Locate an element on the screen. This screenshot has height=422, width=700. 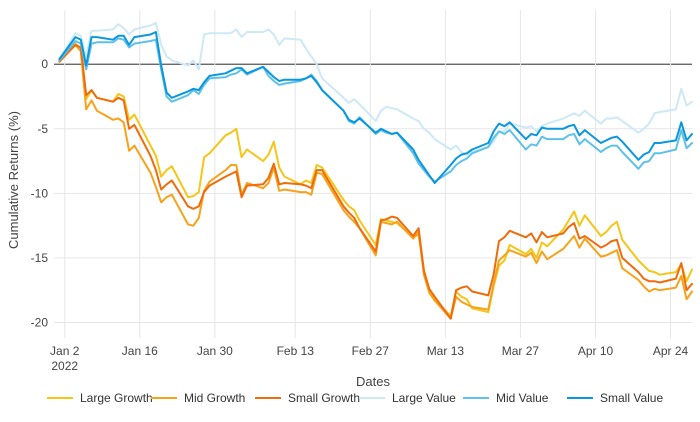
y-axis-ticks: 0 -5 -10 -15 -20 is located at coordinates (40, 193).